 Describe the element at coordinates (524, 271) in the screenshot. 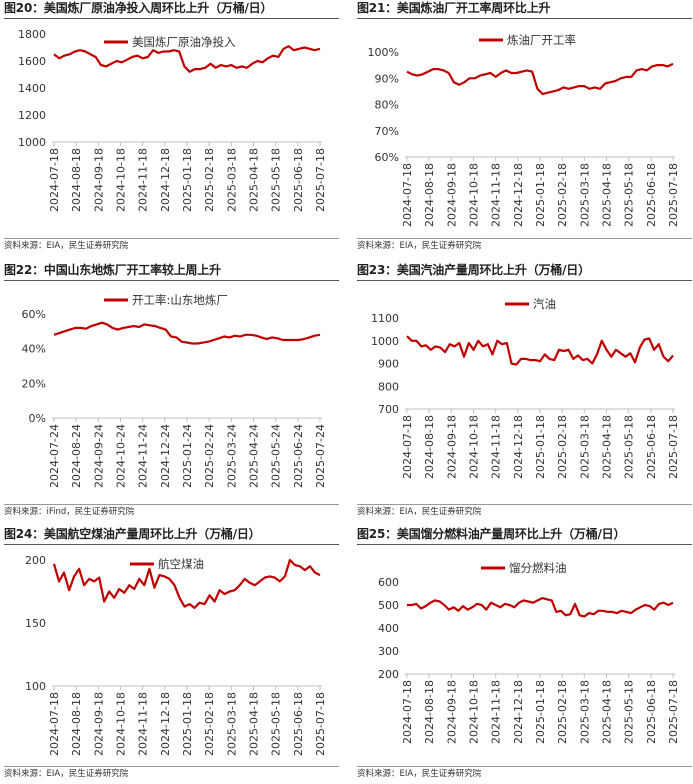

I see `chart-title: 图23：美国汽油产量周环比上升（万桶/日）` at that location.